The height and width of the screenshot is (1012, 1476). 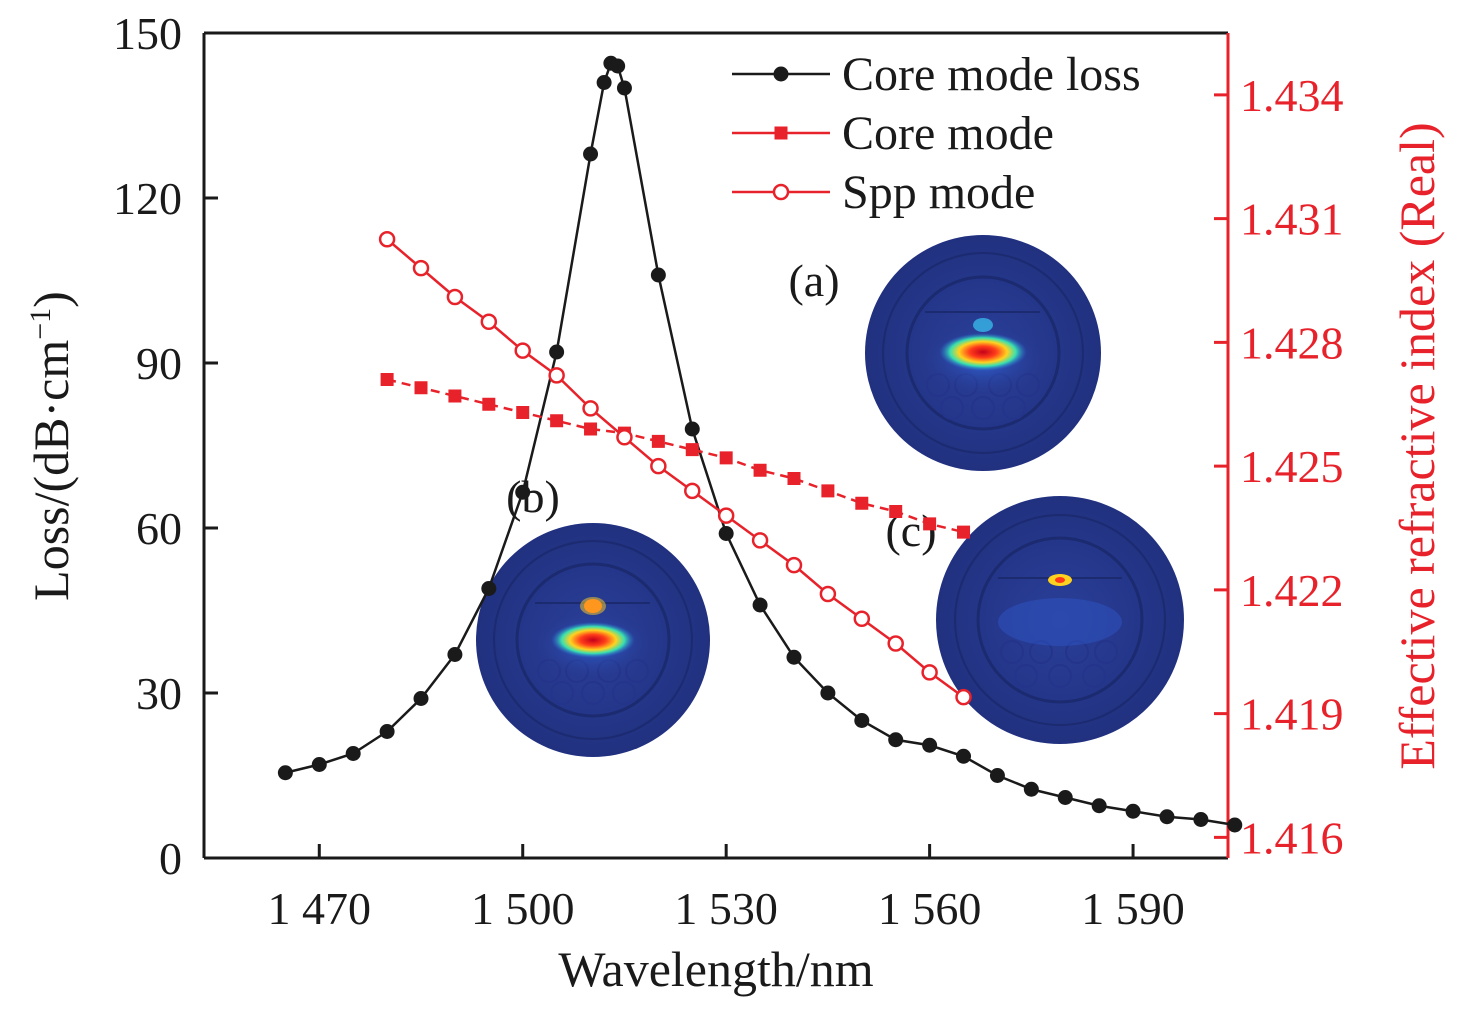 What do you see at coordinates (1292, 95) in the screenshot?
I see `right-y-tick-label: 1.434` at bounding box center [1292, 95].